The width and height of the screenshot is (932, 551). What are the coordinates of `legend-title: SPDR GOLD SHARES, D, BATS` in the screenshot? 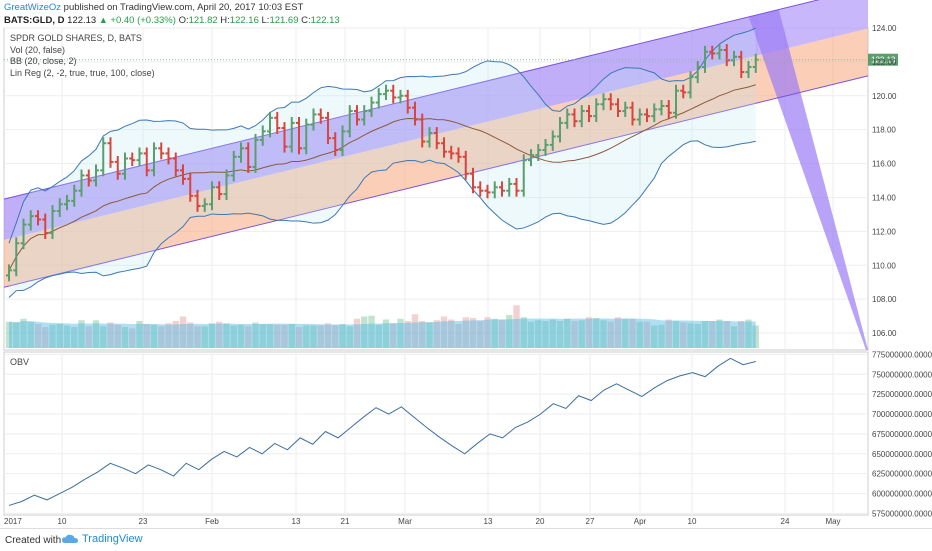 It's located at (76, 38).